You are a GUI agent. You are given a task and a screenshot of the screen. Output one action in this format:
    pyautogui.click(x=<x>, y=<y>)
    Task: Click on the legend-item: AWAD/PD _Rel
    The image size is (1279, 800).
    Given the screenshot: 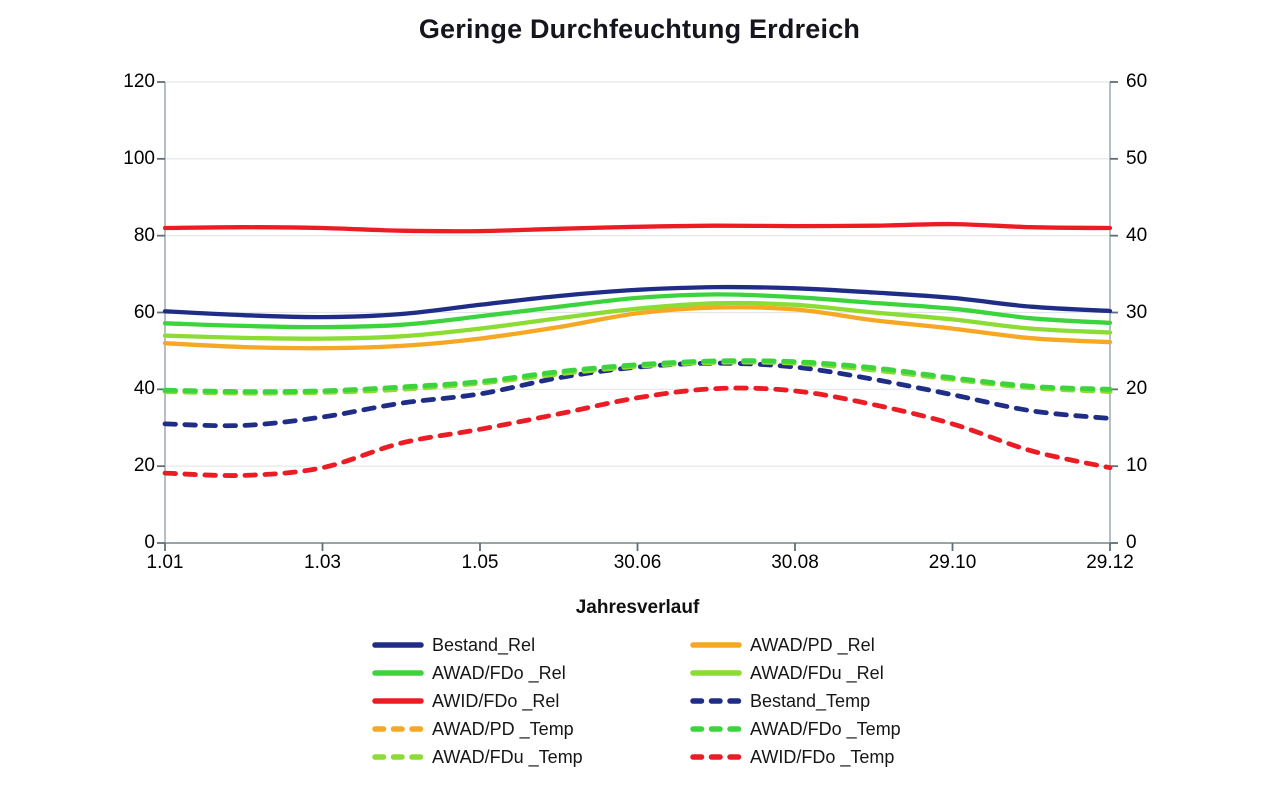 What is the action you would take?
    pyautogui.click(x=850, y=645)
    